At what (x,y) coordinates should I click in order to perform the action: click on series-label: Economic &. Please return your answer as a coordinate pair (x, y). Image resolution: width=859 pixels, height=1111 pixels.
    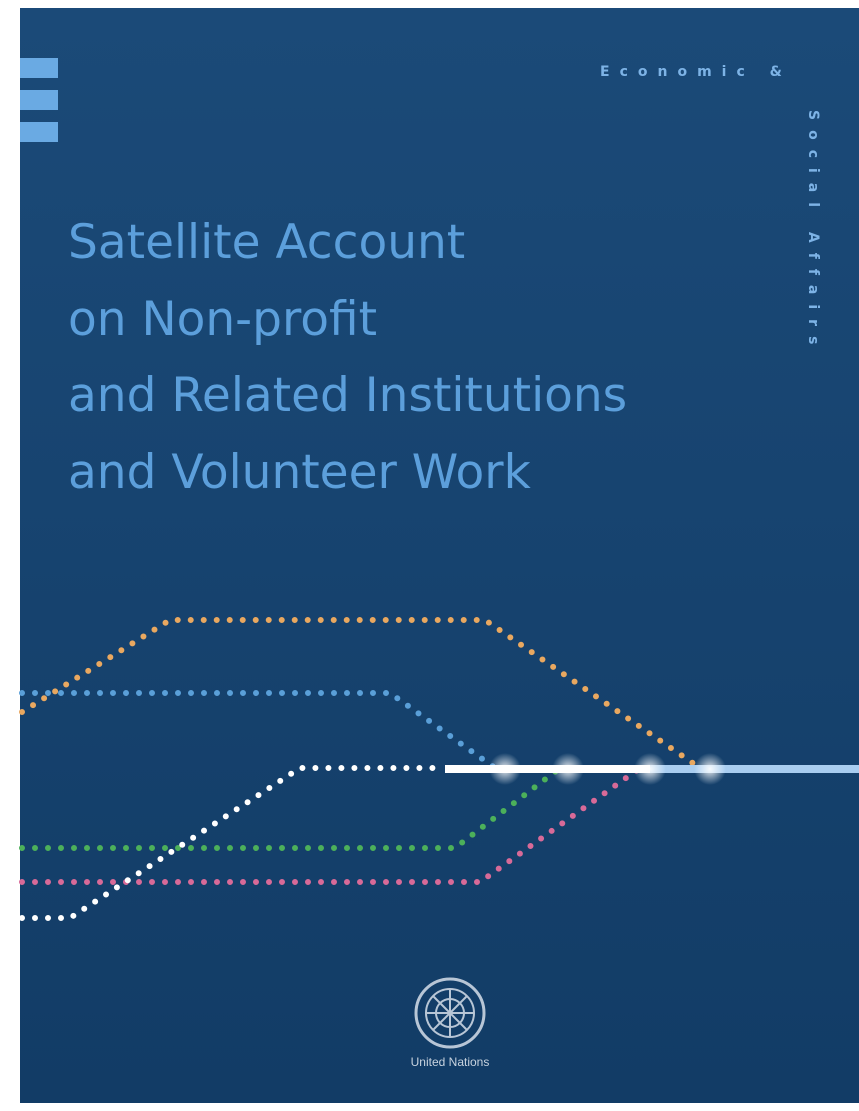
    Looking at the image, I should click on (696, 72).